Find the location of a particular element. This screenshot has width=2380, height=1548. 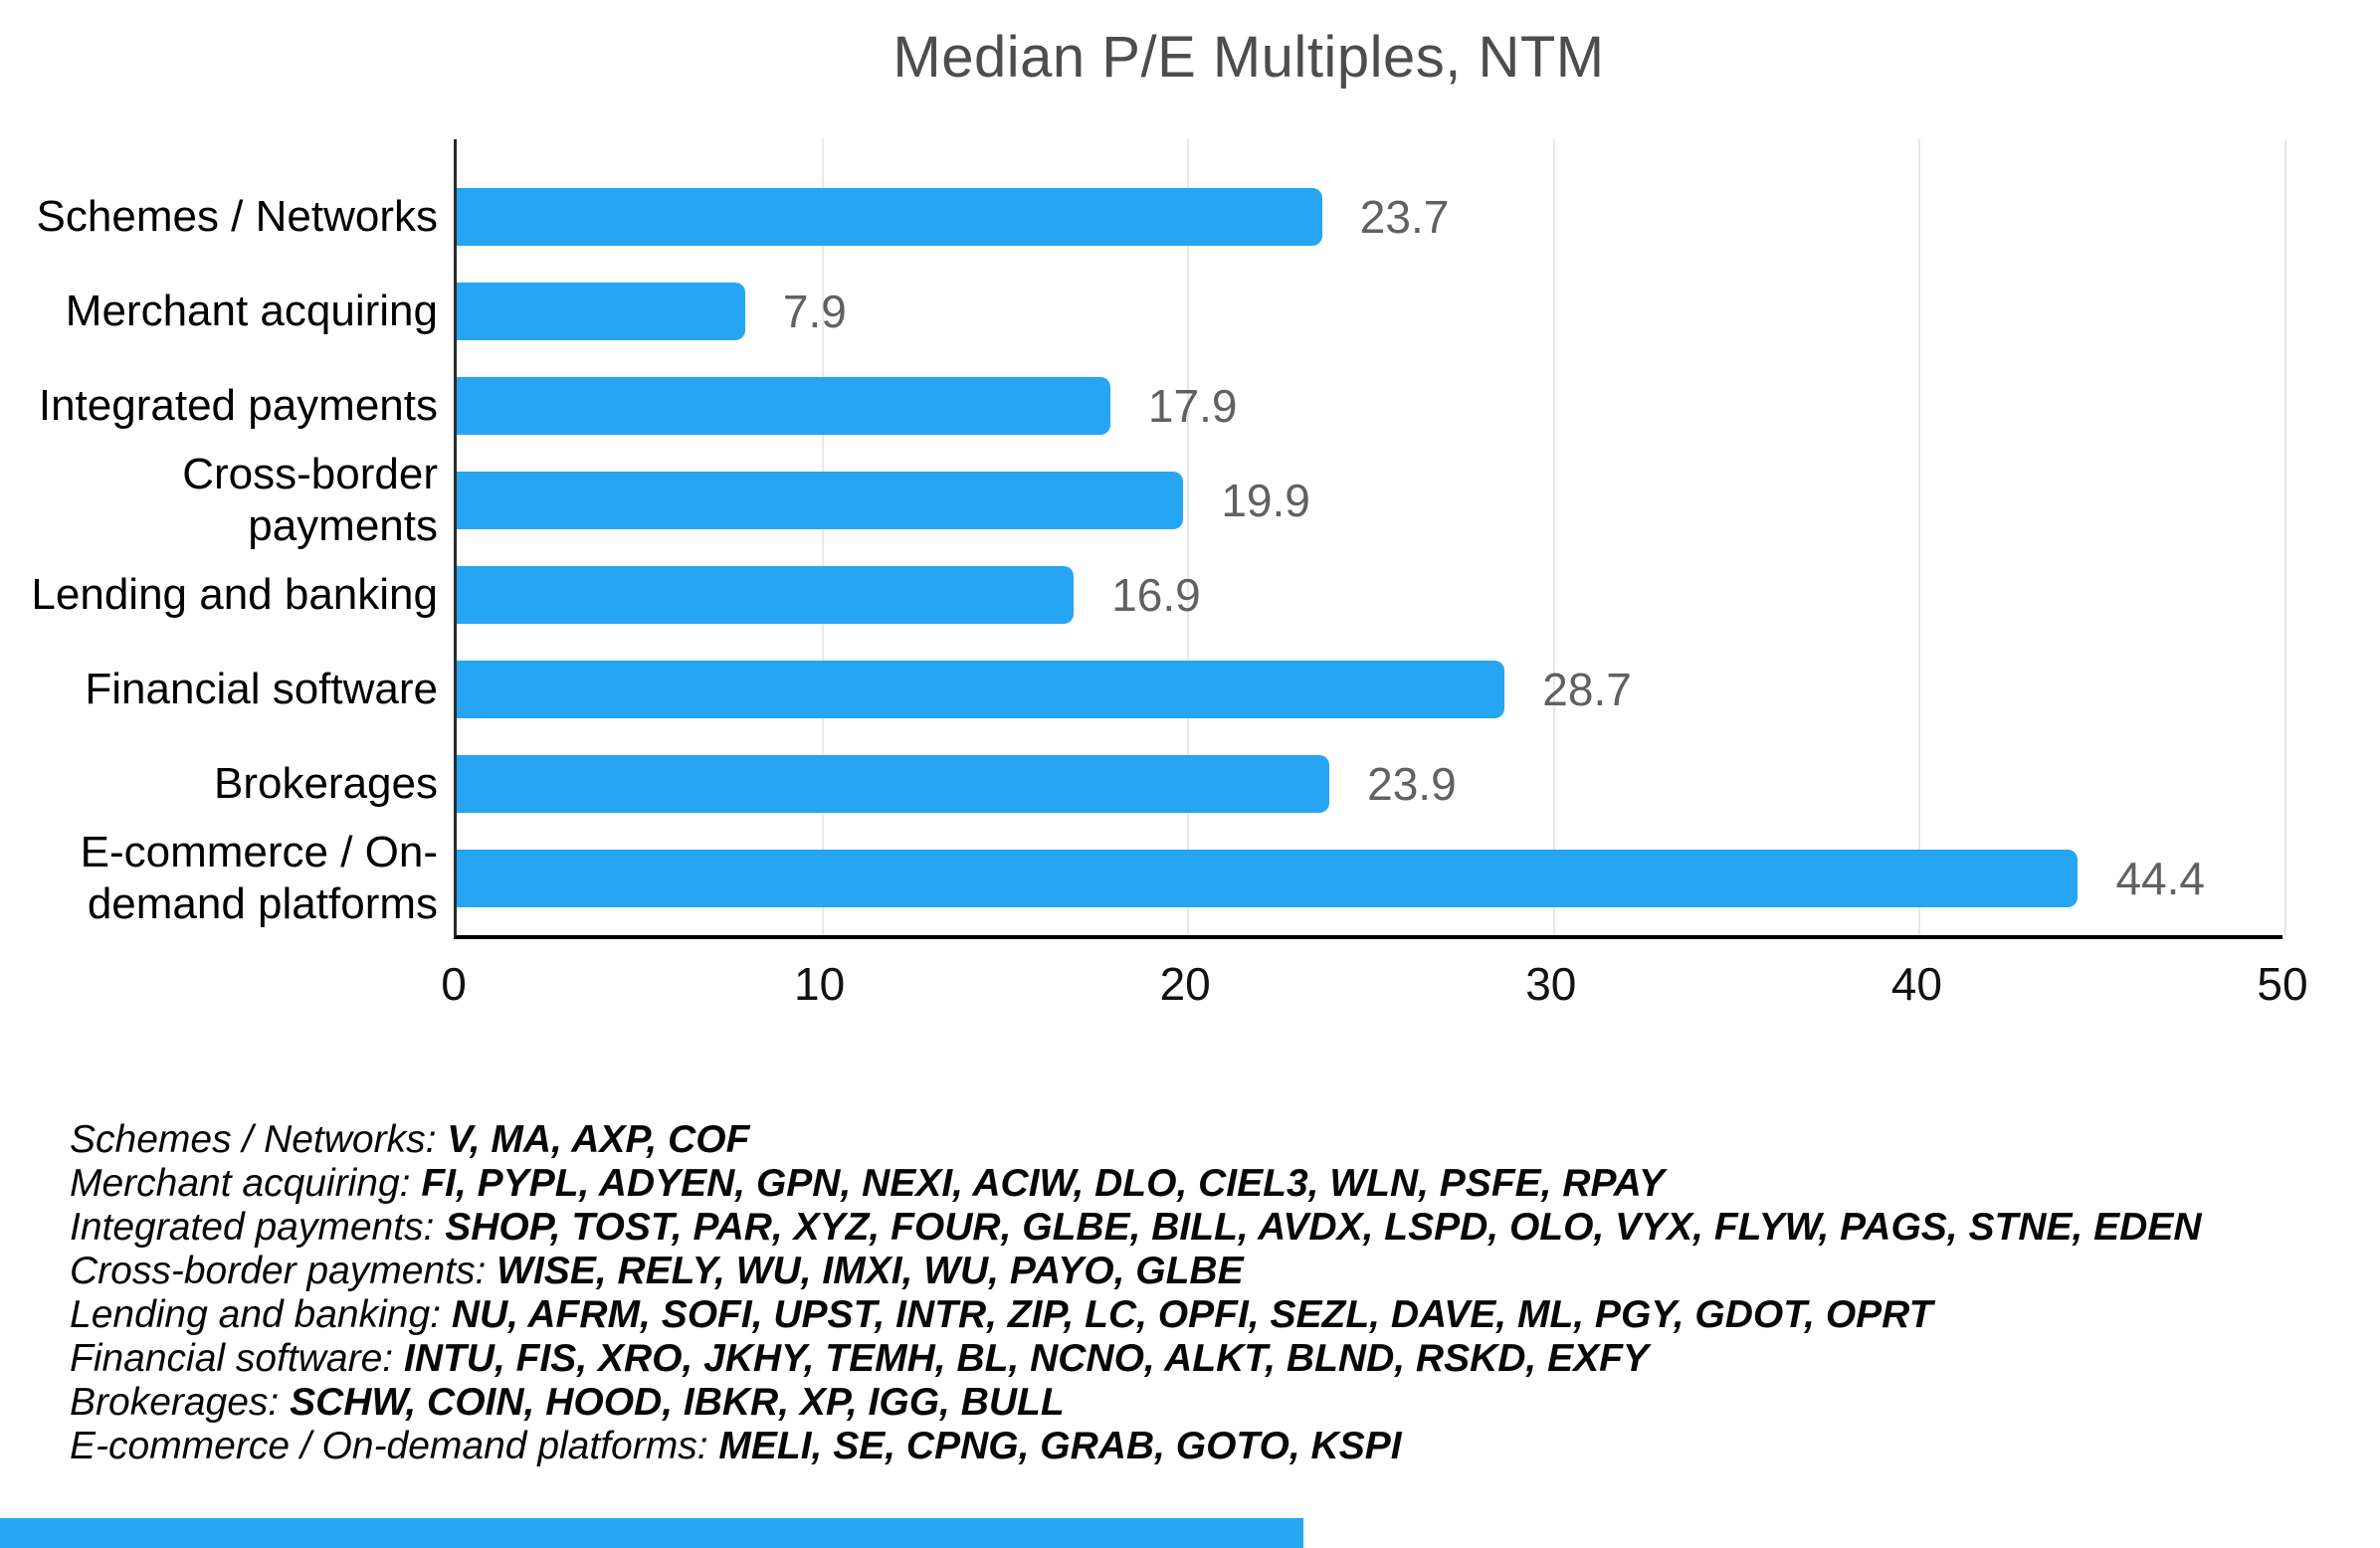

bar-row: 19.9 is located at coordinates (1369, 500).